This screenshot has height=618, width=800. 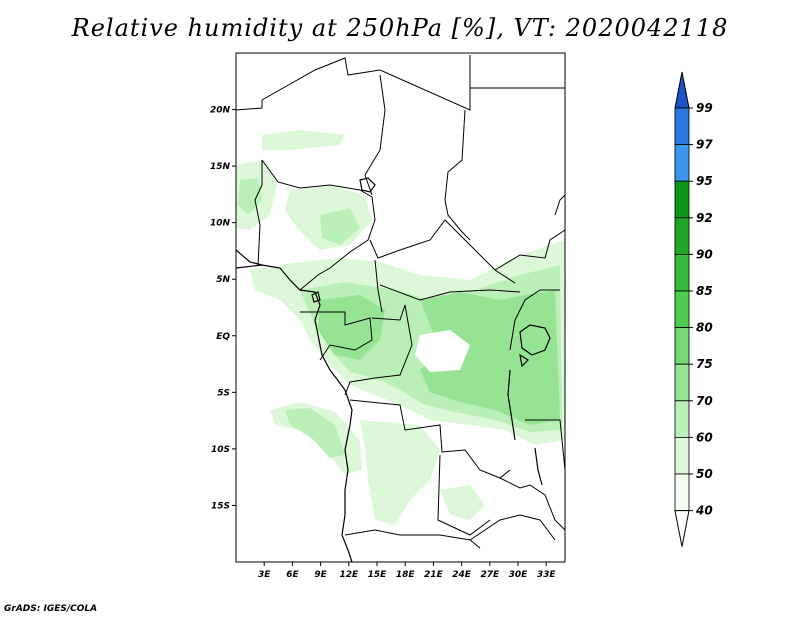 I want to click on lon-tick-label: 27E, so click(x=490, y=575).